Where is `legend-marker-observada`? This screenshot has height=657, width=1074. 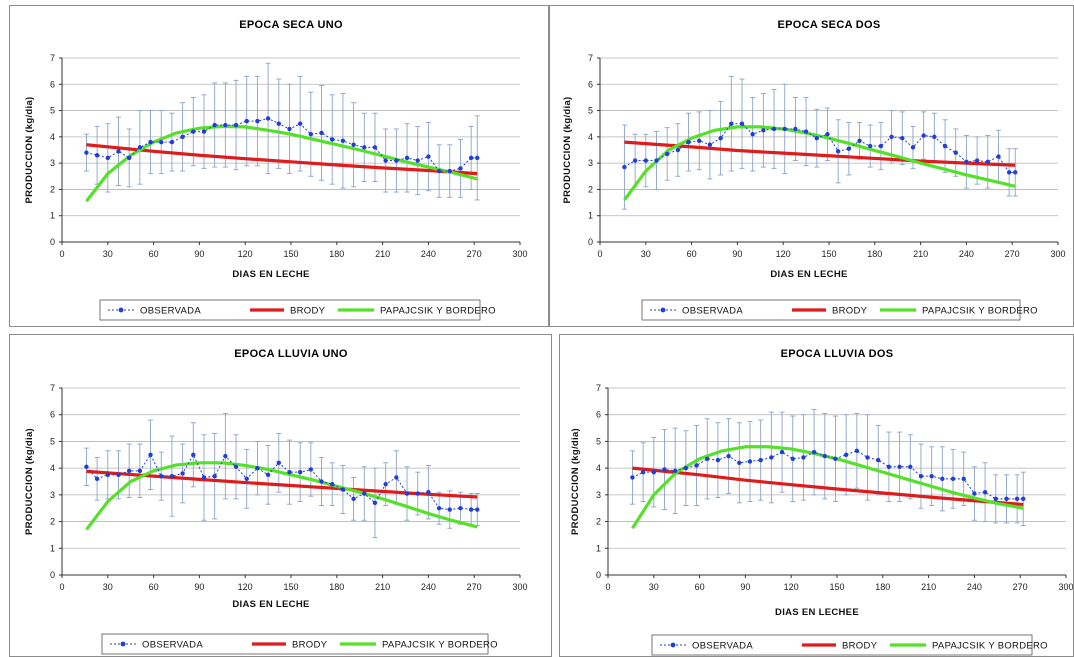 legend-marker-observada is located at coordinates (663, 310).